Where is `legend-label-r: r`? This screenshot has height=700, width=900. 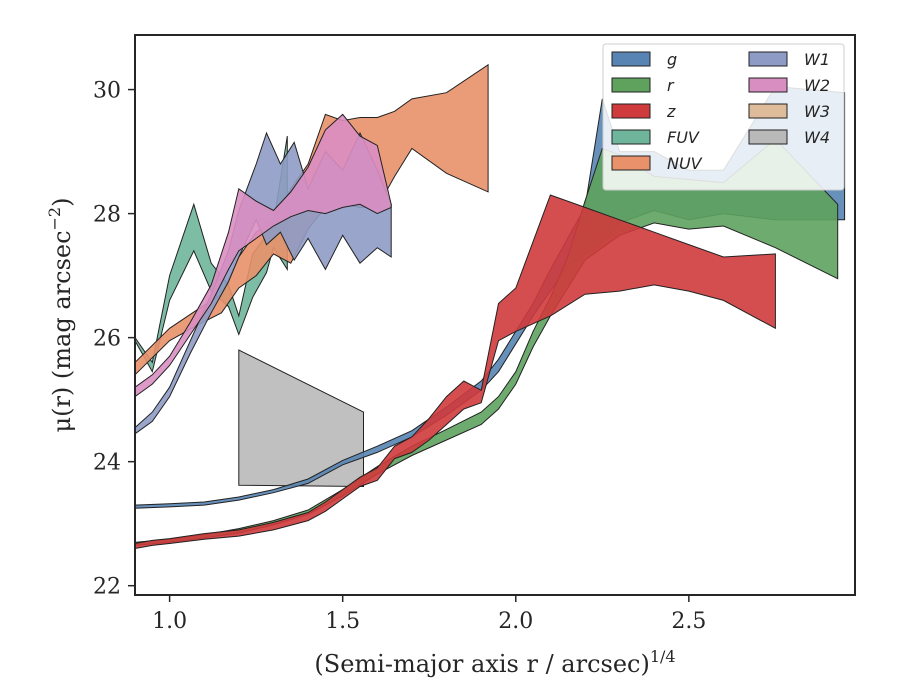
legend-label-r: r is located at coordinates (671, 85).